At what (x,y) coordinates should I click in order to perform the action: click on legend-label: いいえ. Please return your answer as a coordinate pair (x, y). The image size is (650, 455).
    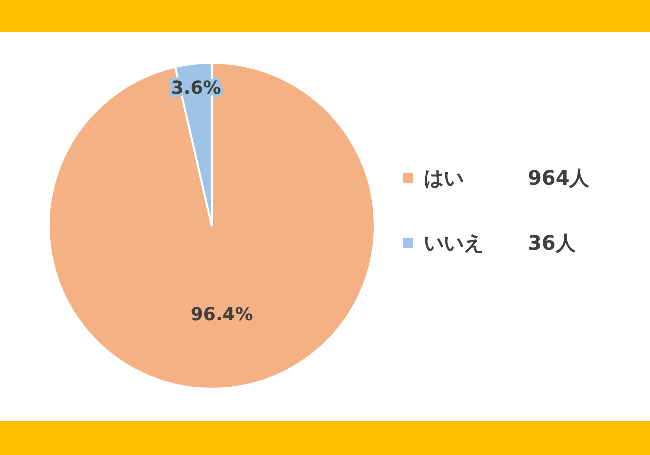
    Looking at the image, I should click on (454, 243).